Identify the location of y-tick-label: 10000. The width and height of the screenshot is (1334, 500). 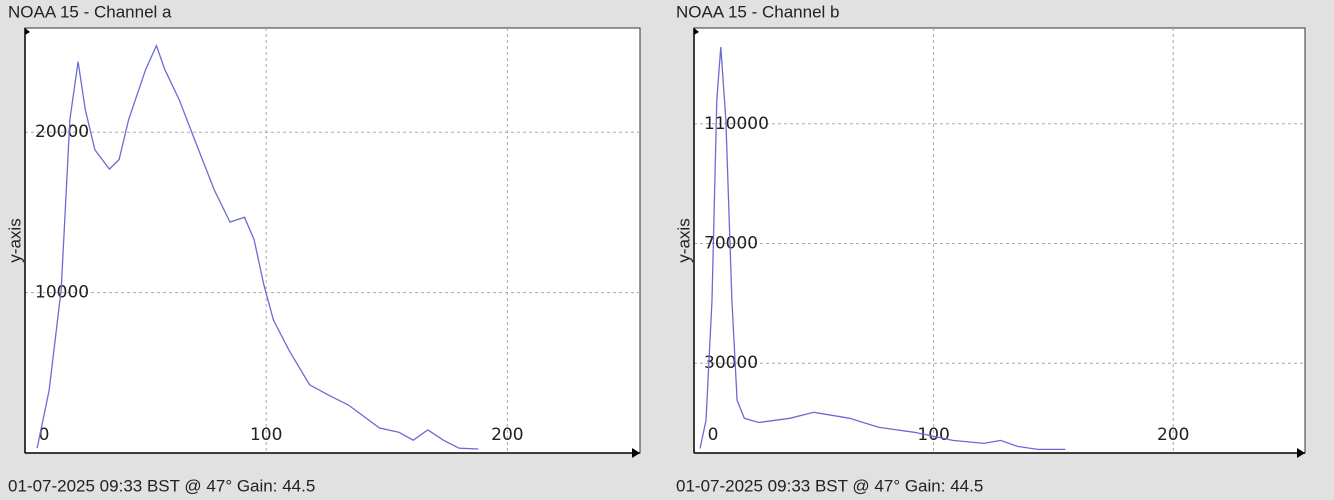
(62, 293).